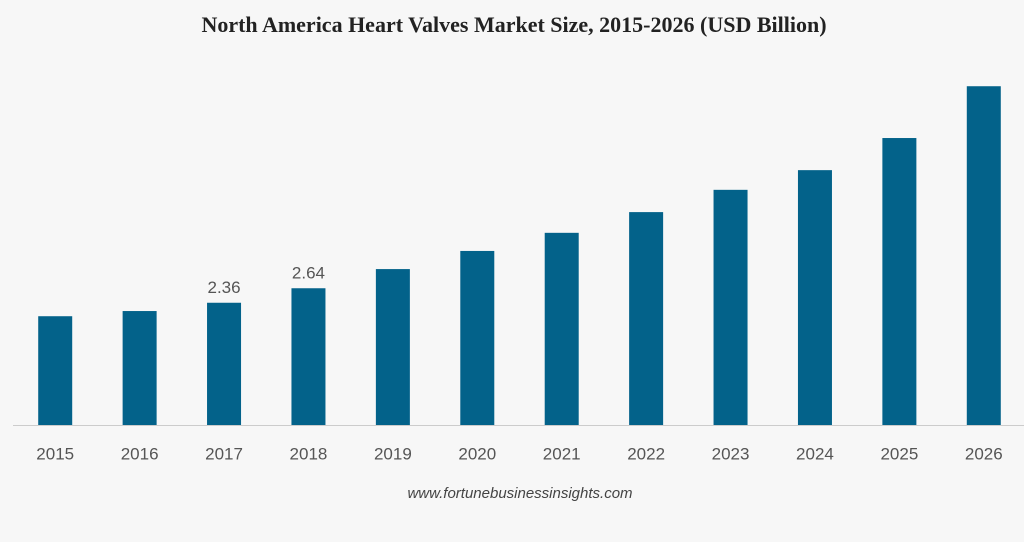  What do you see at coordinates (223, 287) in the screenshot?
I see `value-label: 2.36` at bounding box center [223, 287].